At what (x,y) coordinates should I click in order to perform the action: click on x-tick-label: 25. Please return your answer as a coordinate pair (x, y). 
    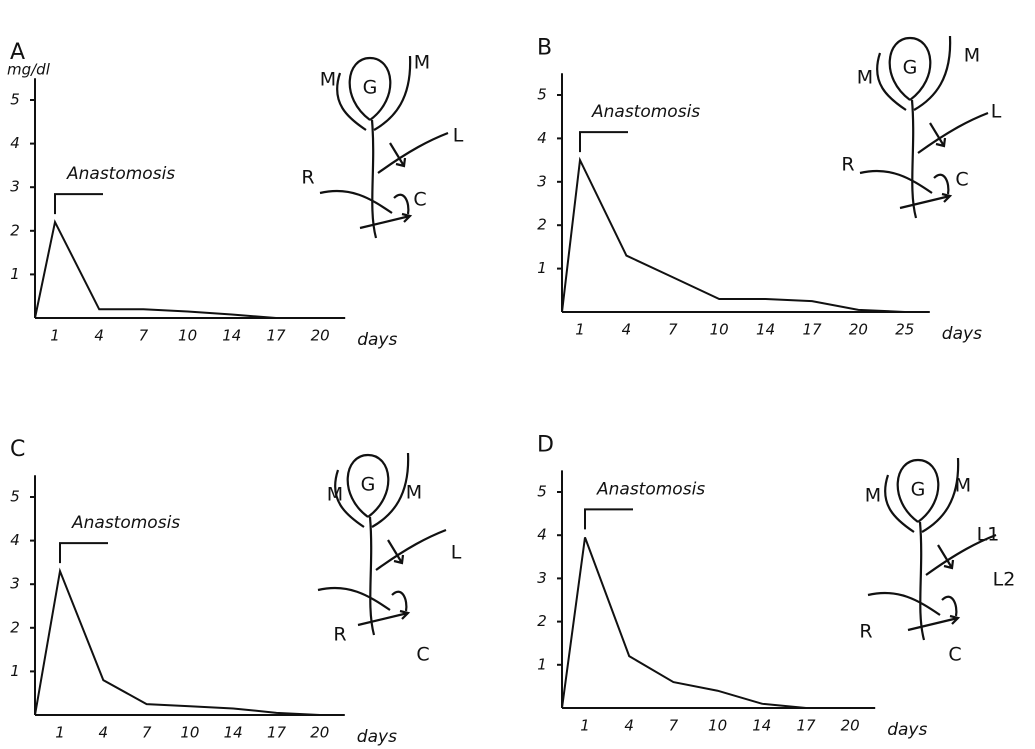
    Looking at the image, I should click on (904, 330).